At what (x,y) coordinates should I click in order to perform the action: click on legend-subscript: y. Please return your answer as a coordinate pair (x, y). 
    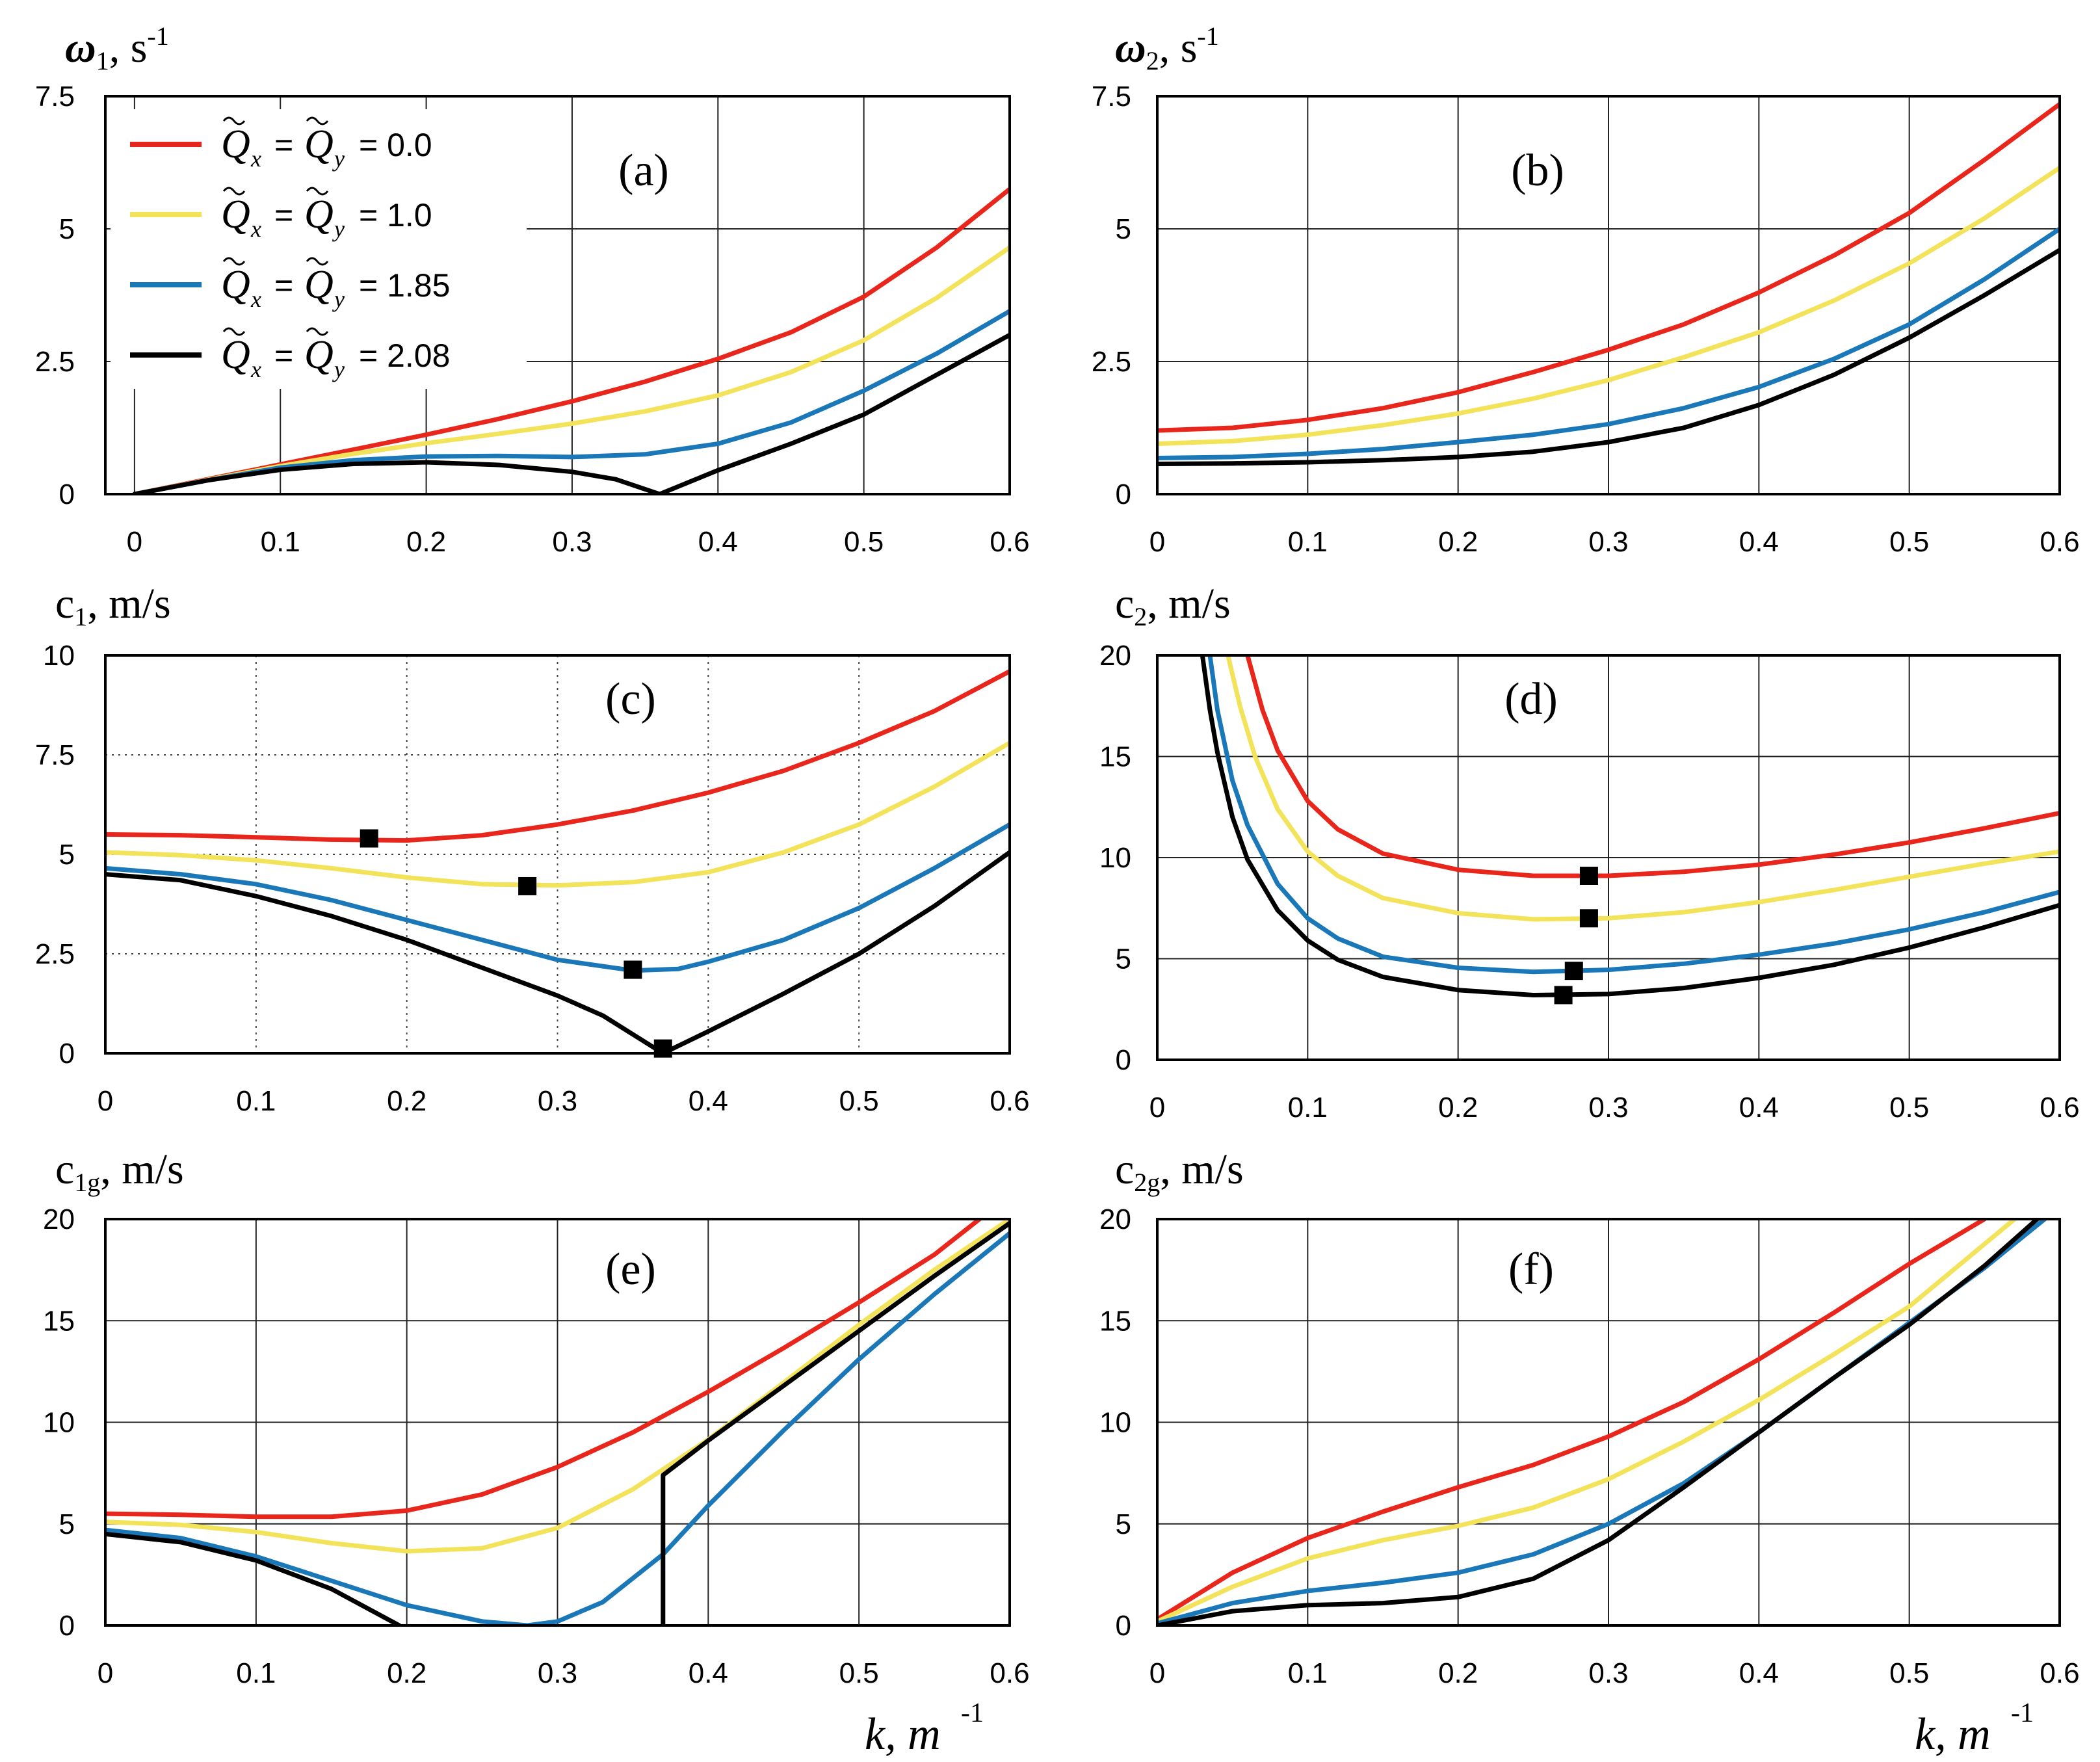
    Looking at the image, I should click on (338, 299).